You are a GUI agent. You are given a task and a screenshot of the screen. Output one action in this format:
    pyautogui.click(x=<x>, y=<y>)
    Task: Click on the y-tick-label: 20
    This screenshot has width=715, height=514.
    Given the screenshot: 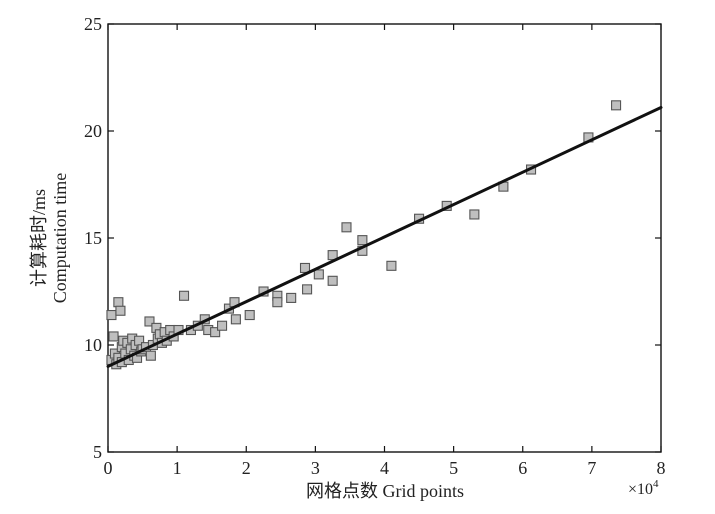 What is the action you would take?
    pyautogui.click(x=93, y=131)
    